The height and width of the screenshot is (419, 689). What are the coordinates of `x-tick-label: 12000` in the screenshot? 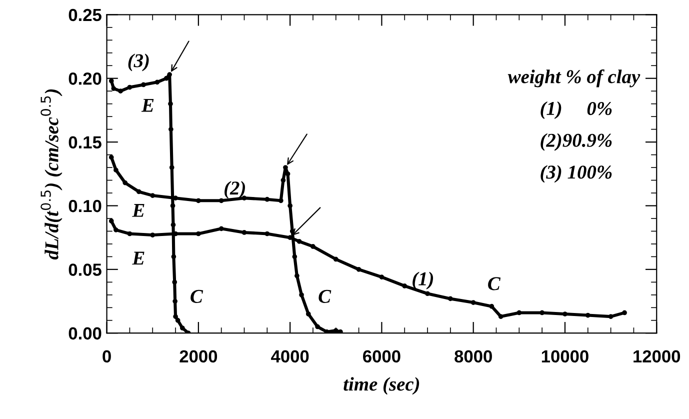 It's located at (657, 356).